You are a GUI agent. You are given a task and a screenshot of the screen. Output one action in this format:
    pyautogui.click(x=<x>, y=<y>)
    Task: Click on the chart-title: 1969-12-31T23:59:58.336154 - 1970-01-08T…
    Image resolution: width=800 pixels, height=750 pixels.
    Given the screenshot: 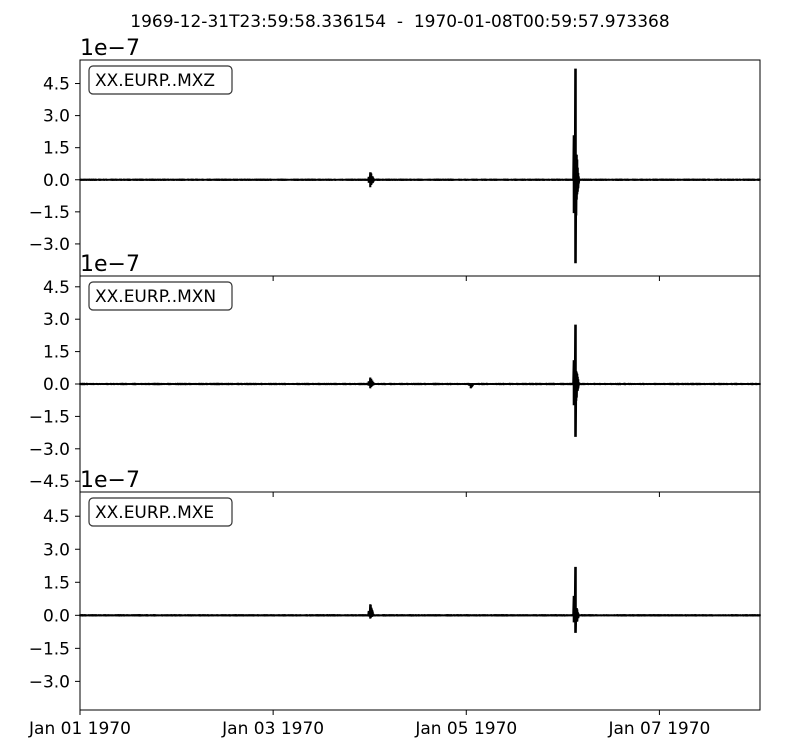 What is the action you would take?
    pyautogui.click(x=400, y=22)
    